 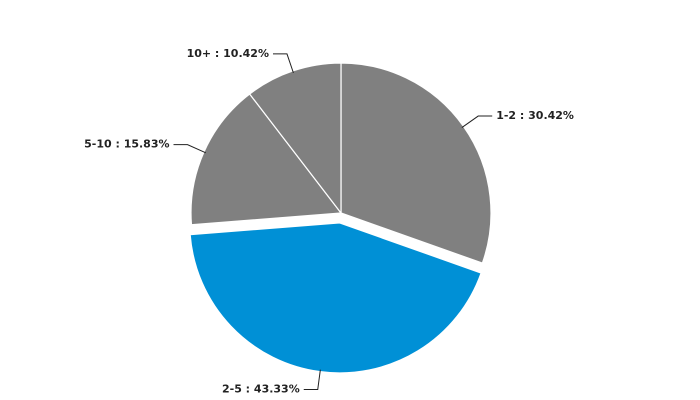 What do you see at coordinates (535, 115) in the screenshot?
I see `data-label: 1-2 : 30.42%` at bounding box center [535, 115].